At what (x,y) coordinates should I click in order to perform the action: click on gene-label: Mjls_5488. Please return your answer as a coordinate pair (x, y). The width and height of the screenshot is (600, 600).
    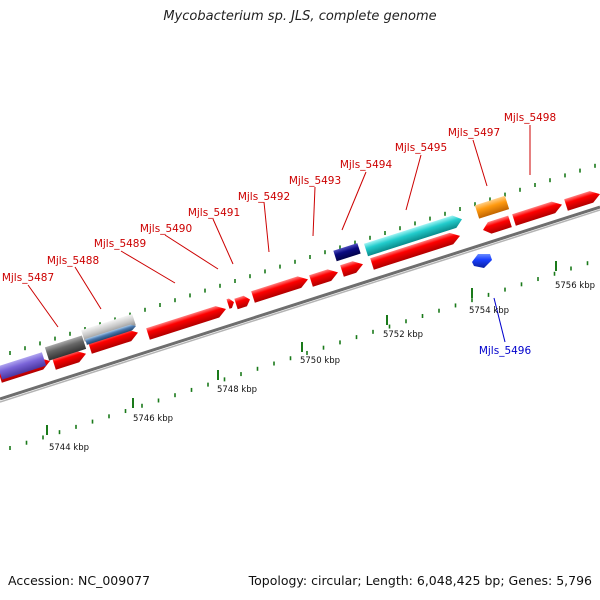
    Looking at the image, I should click on (73, 261).